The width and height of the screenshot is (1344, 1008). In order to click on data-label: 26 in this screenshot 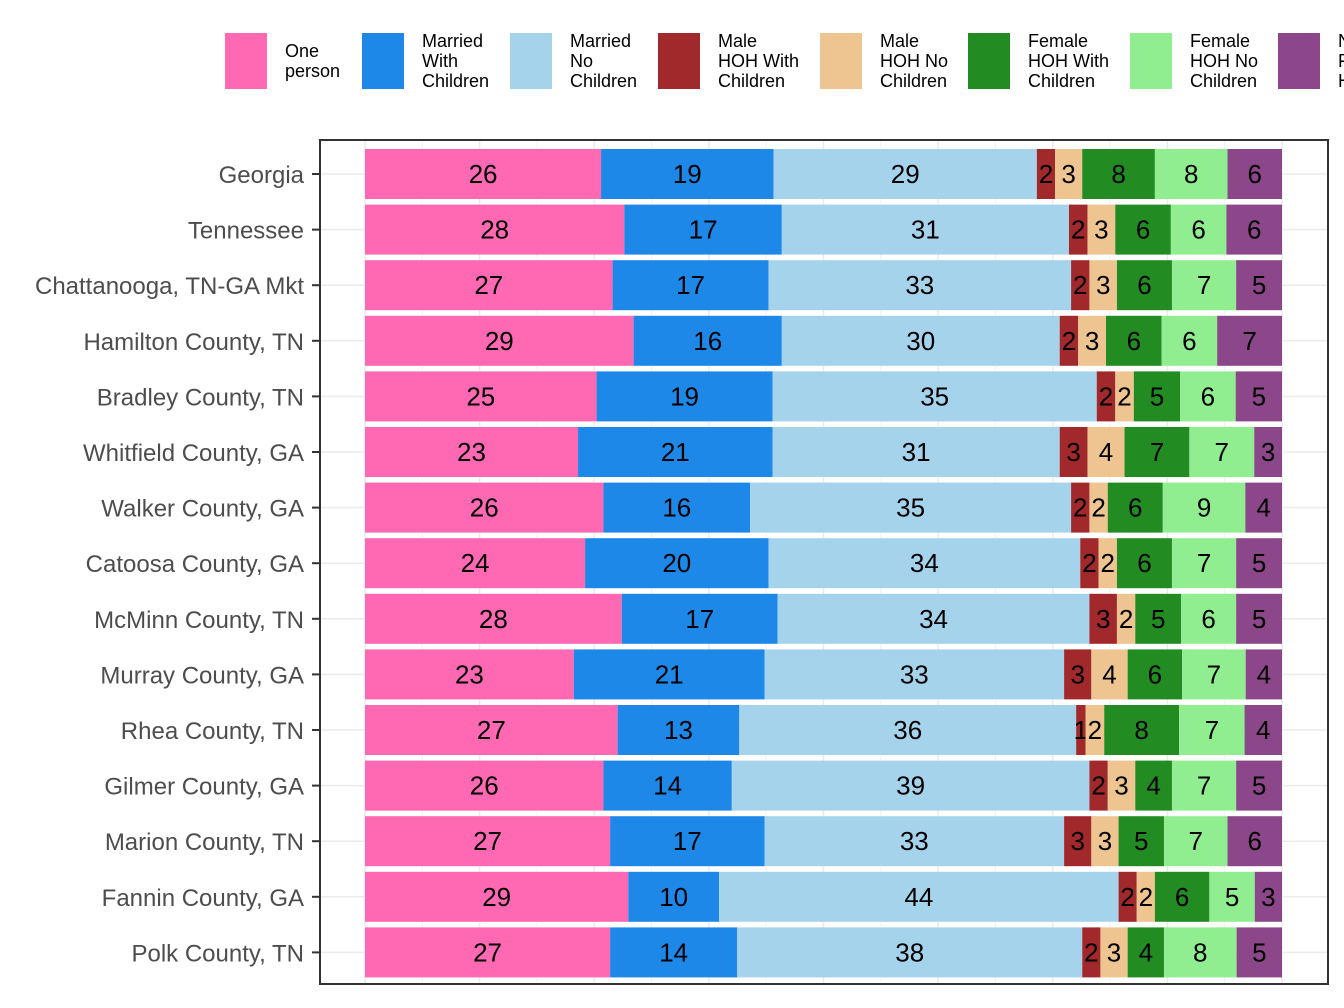, I will do `click(483, 174)`.